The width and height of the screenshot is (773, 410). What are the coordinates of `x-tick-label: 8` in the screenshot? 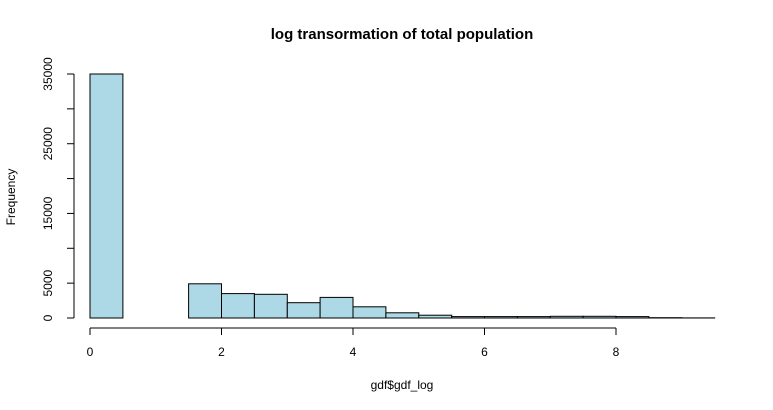 It's located at (616, 352).